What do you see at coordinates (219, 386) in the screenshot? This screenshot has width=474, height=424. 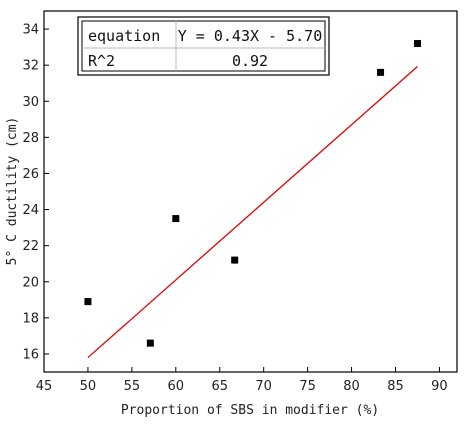 I see `x-tick-label: 65` at bounding box center [219, 386].